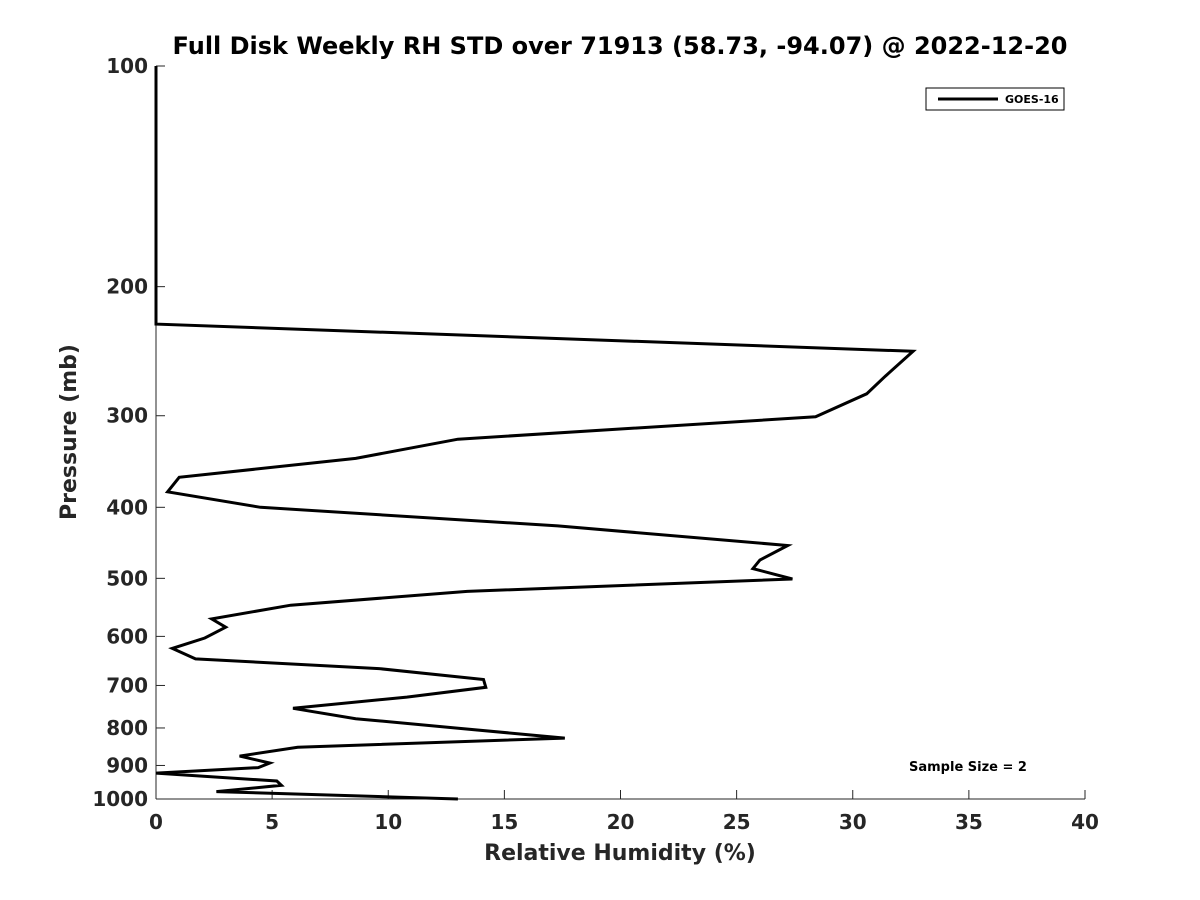 The height and width of the screenshot is (900, 1200). Describe the element at coordinates (127, 685) in the screenshot. I see `y-tick-label: 700` at that location.